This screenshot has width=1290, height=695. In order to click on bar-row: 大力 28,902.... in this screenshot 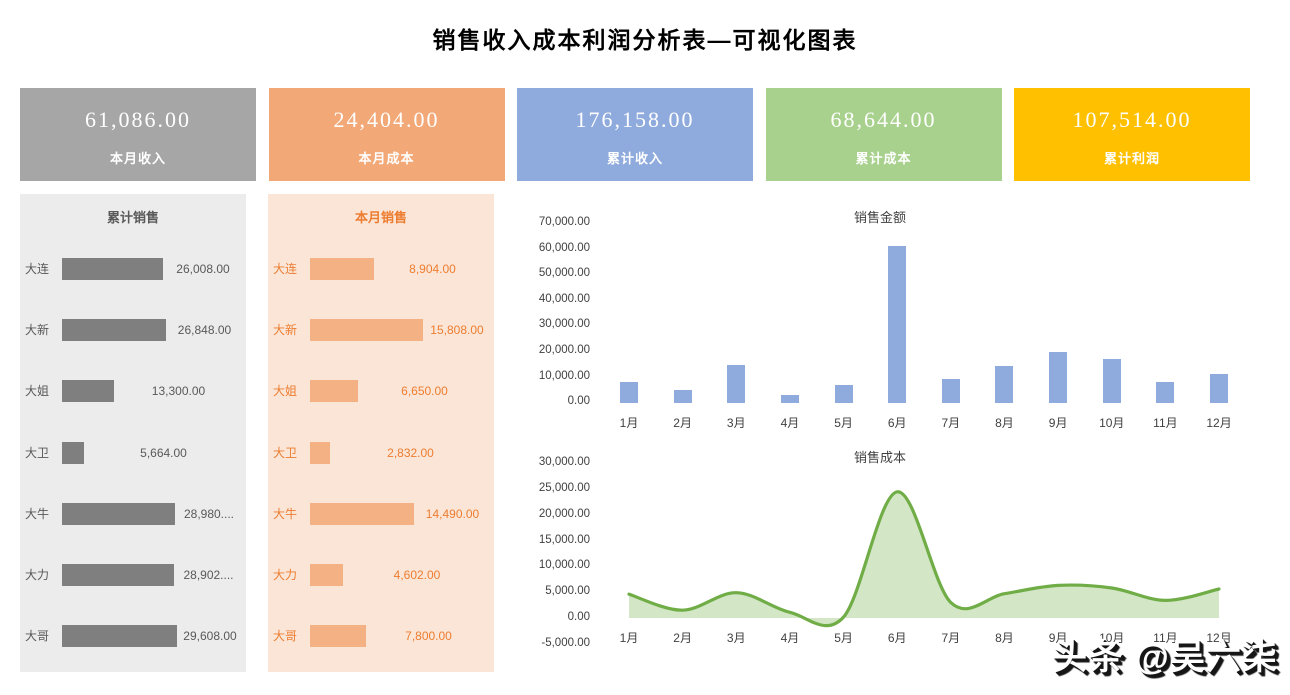, I will do `click(133, 575)`.